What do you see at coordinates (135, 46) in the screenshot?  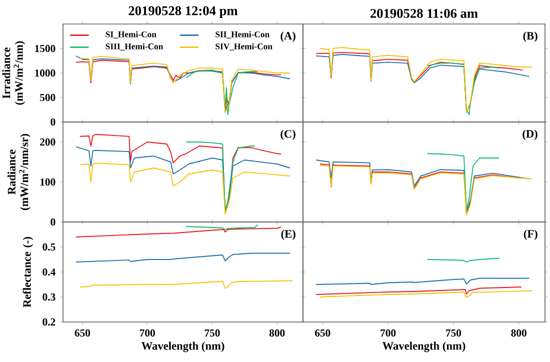 I see `legend-label: SIII_Hemi-Con` at bounding box center [135, 46].